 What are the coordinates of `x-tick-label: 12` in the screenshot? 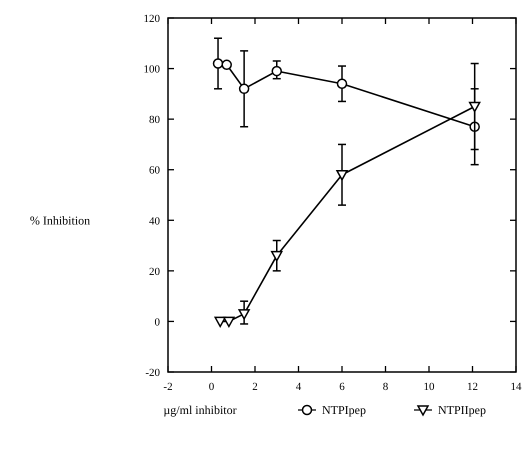 It's located at (472, 387).